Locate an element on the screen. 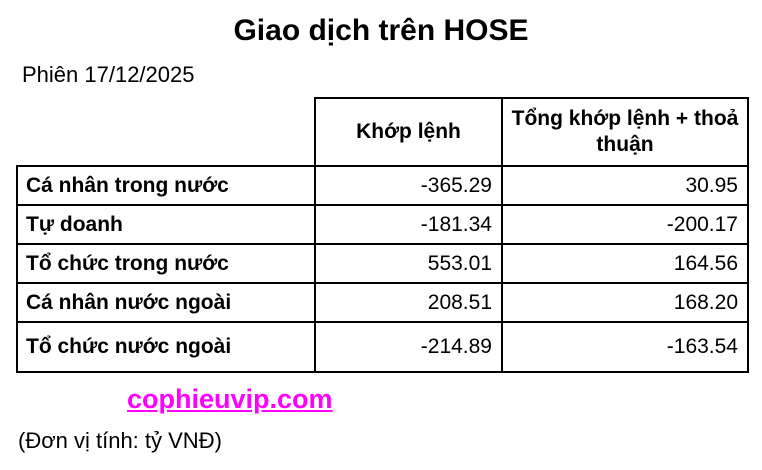 The width and height of the screenshot is (762, 470). table-row: Tổ chức nước ngoài -214.89 -163.54 is located at coordinates (382, 347).